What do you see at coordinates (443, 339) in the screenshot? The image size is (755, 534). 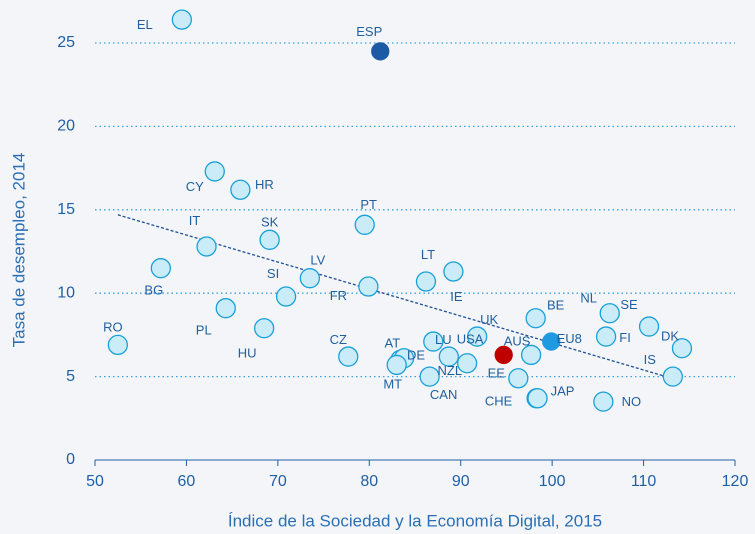 I see `point-label: LU` at bounding box center [443, 339].